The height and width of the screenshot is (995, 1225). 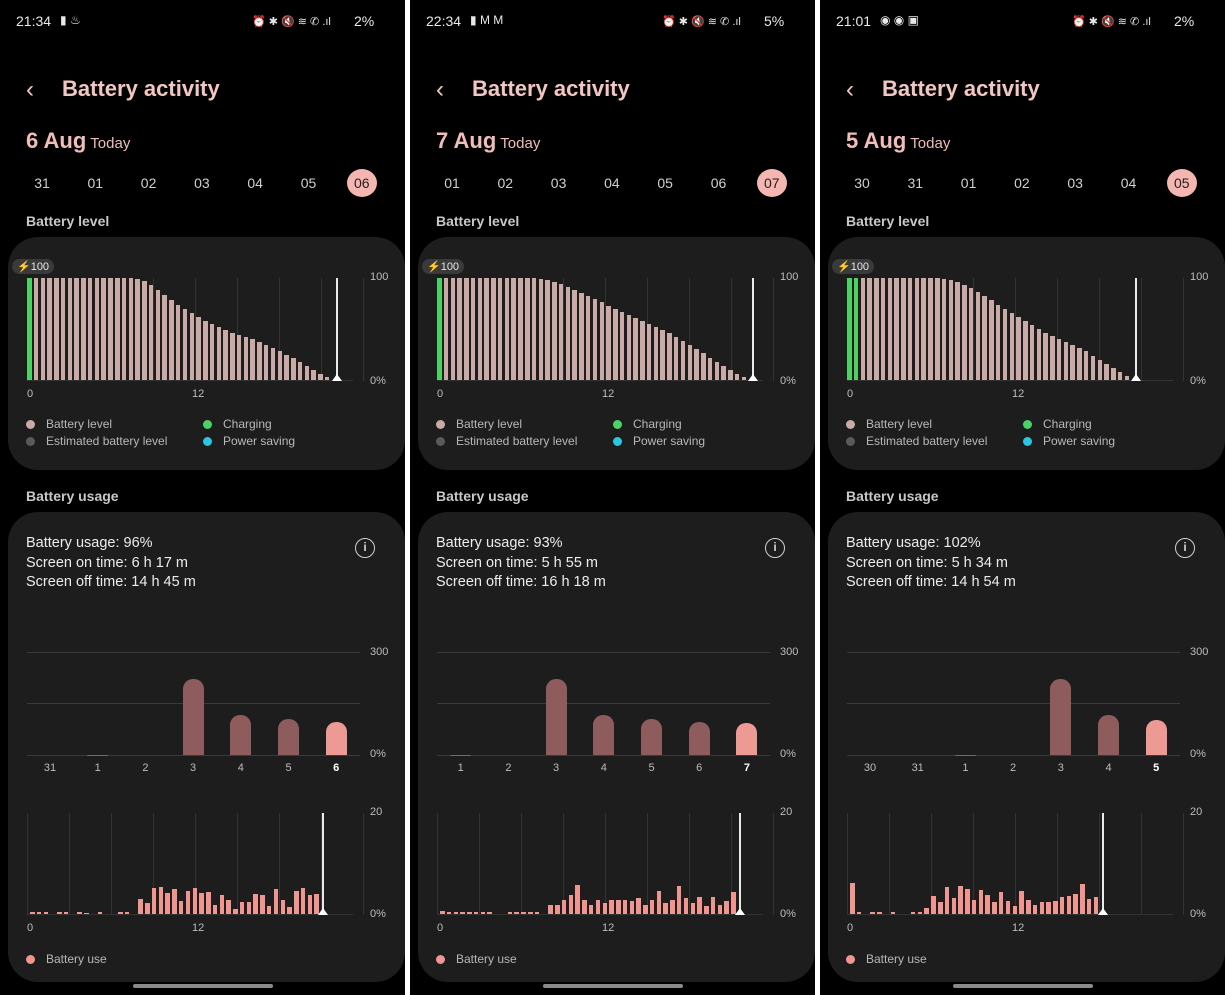 I want to click on date-label: 7 Aug, so click(x=466, y=140).